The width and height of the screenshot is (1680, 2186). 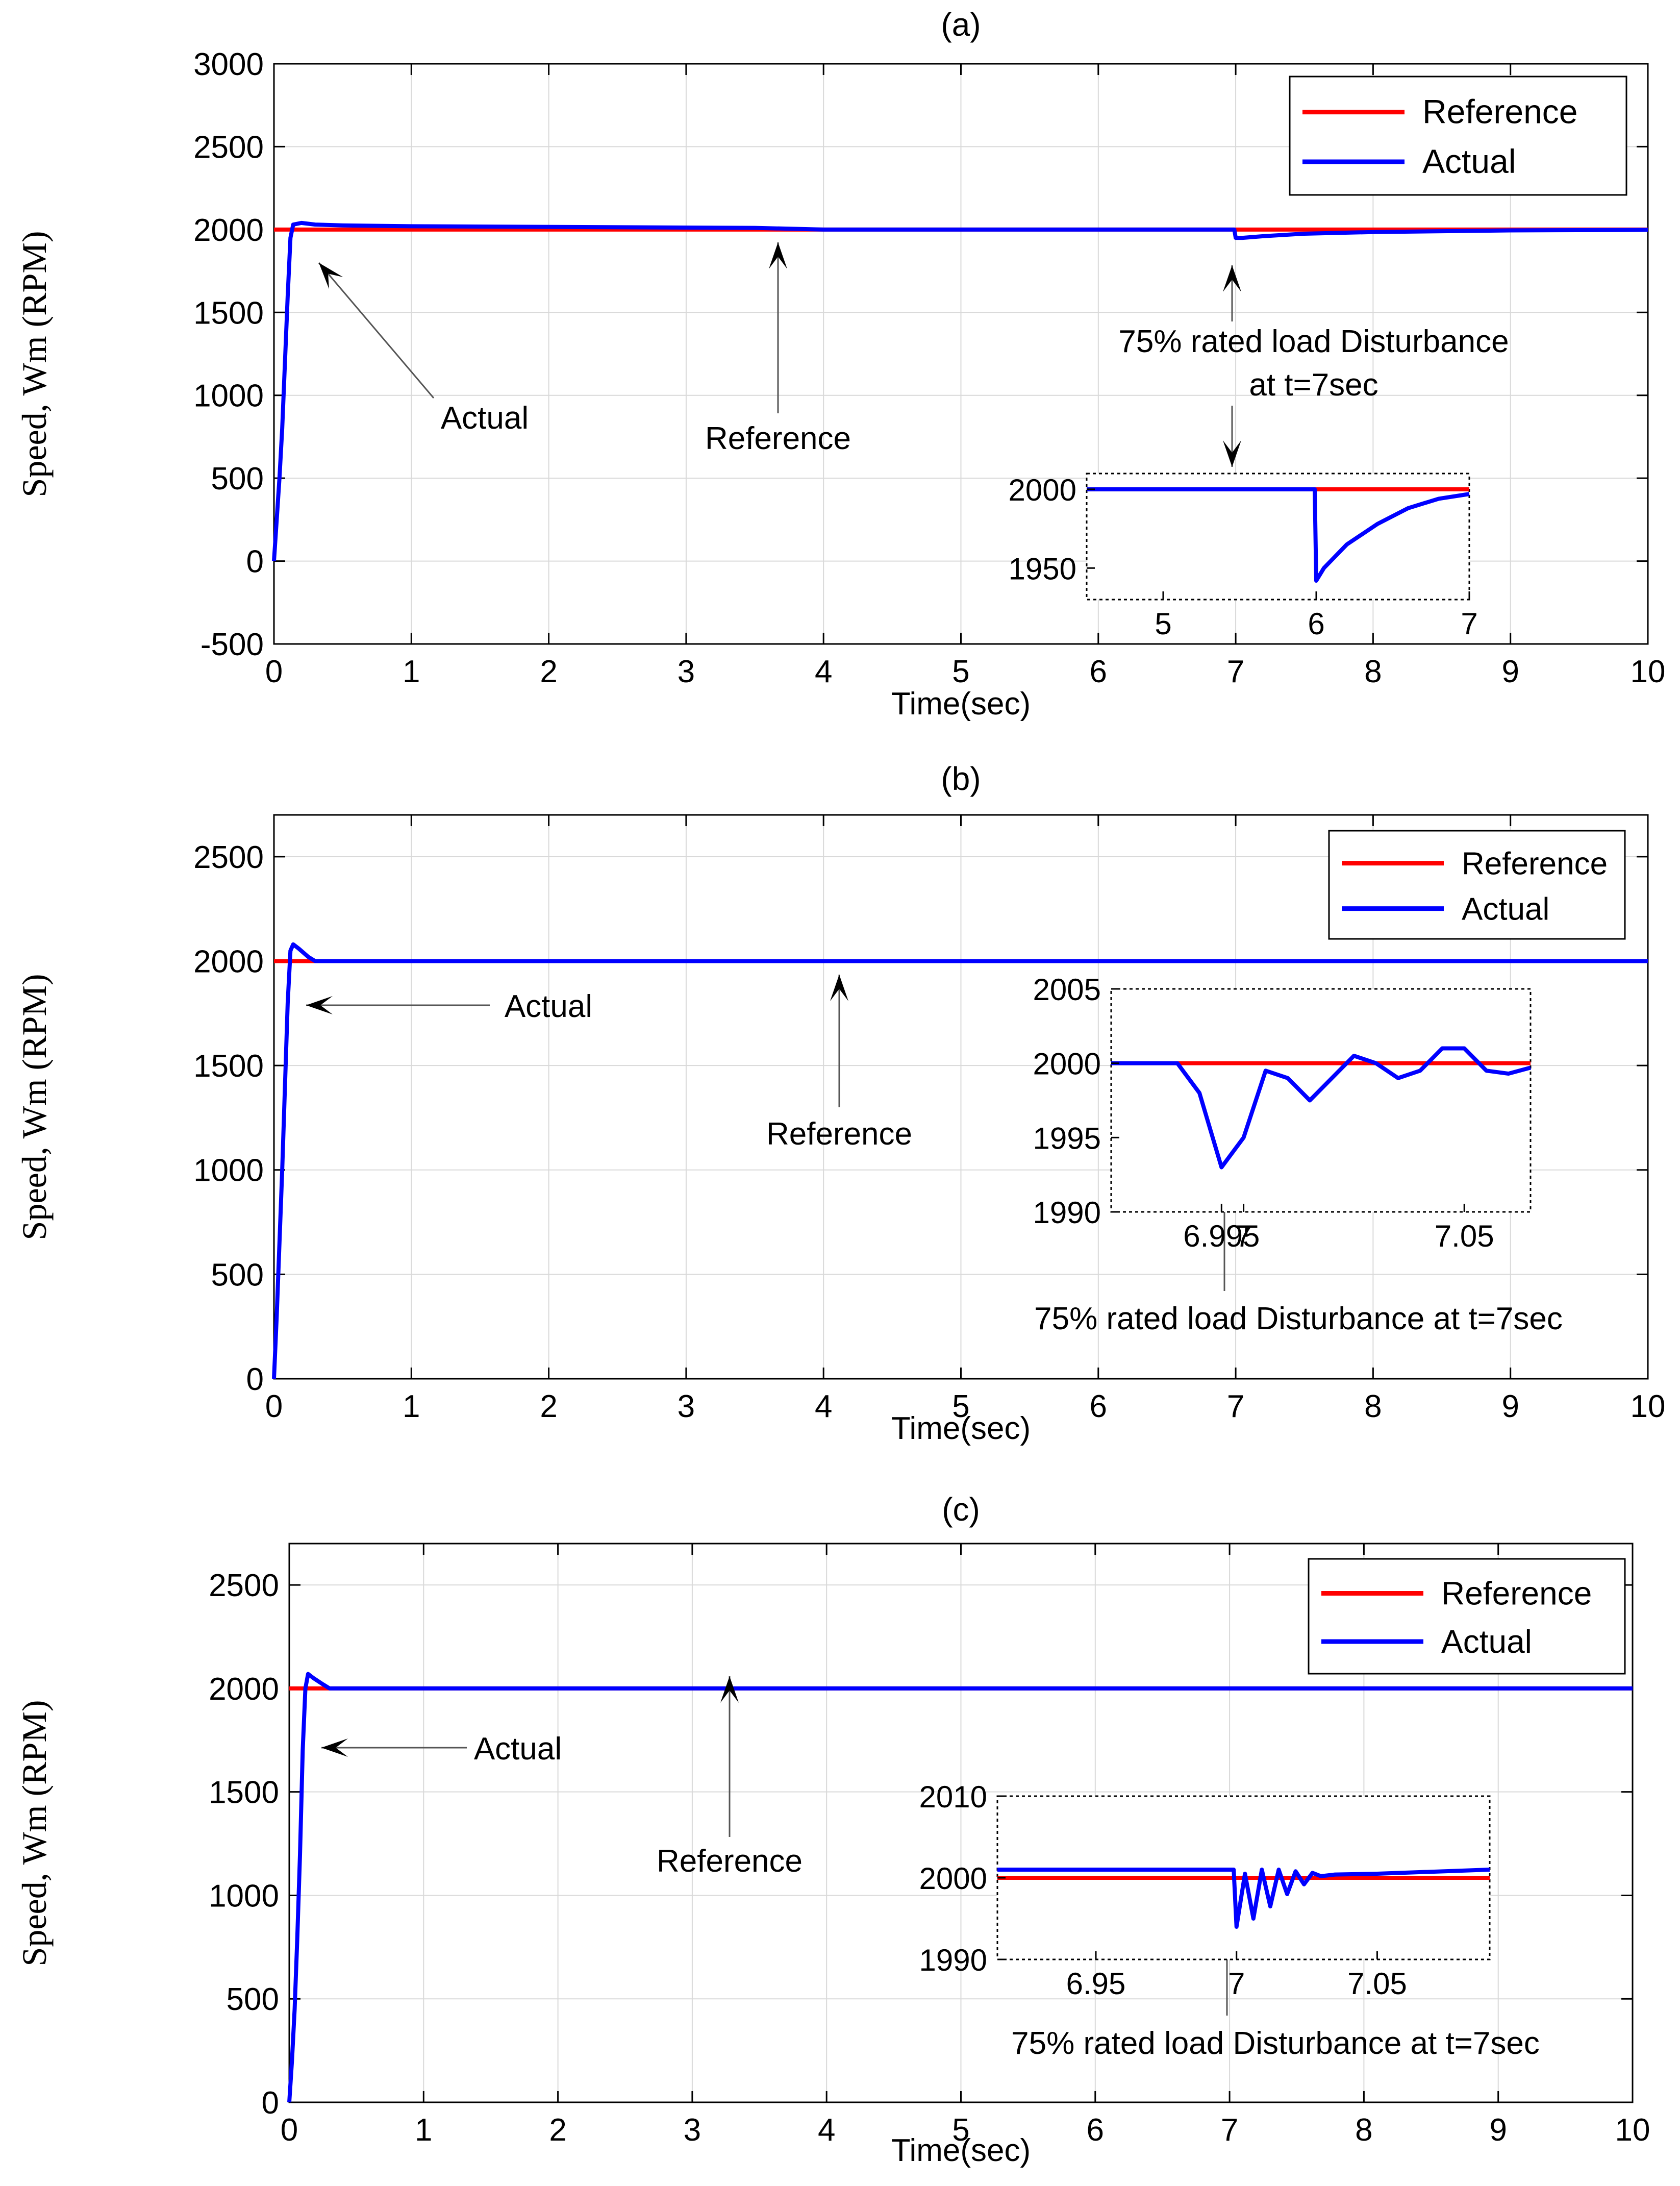 I want to click on inset-y-tick-label: 1995, so click(x=1067, y=1138).